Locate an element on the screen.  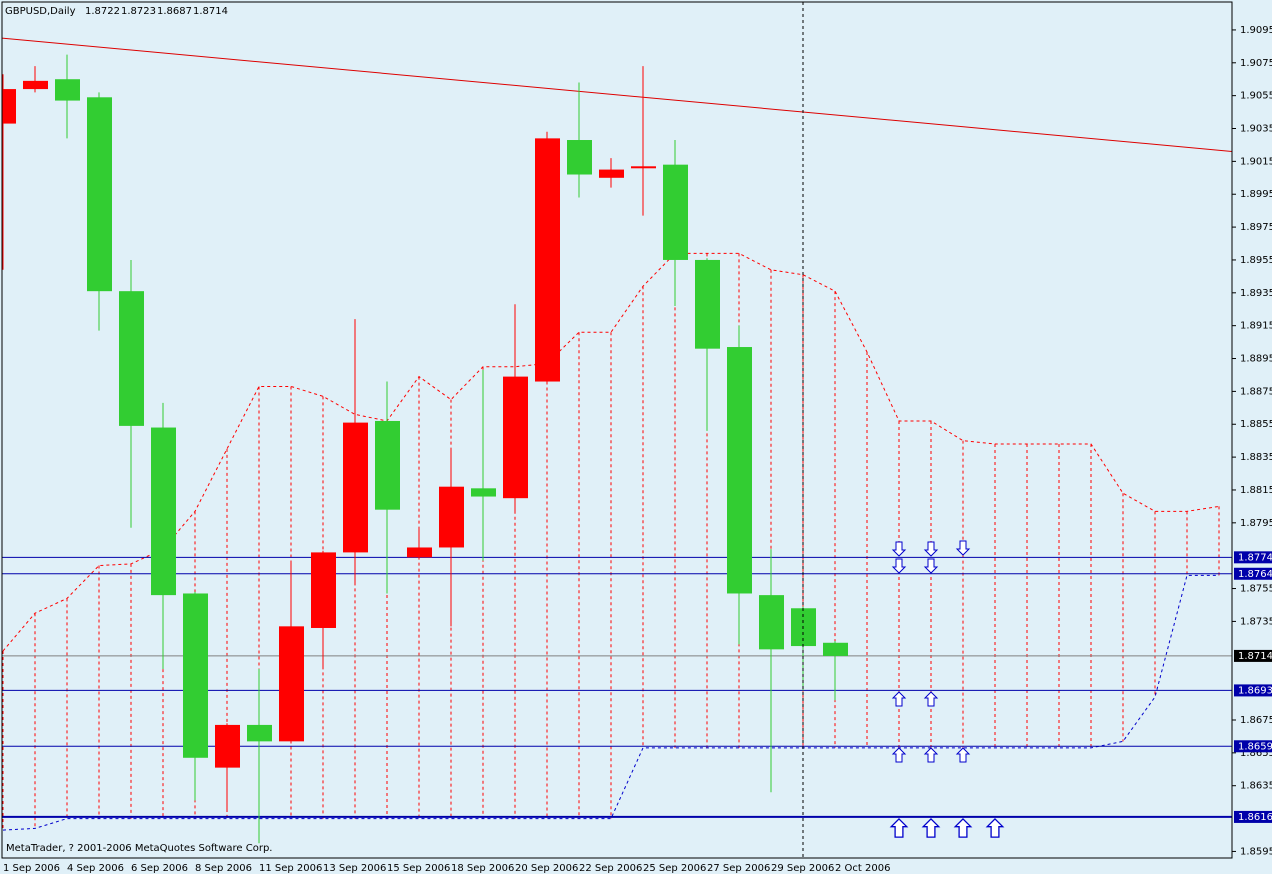
header-open: 1.8722 is located at coordinates (102, 11).